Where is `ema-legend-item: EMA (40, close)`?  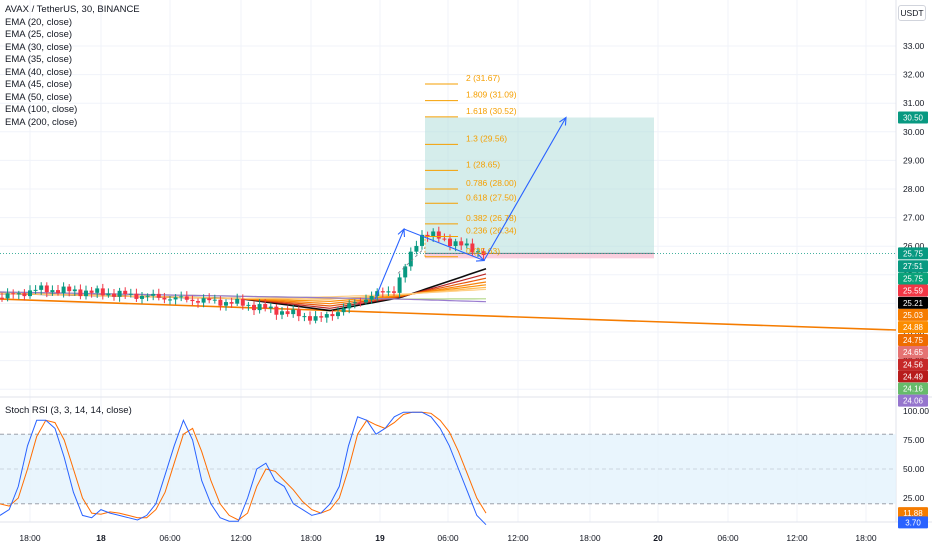
ema-legend-item: EMA (40, close) is located at coordinates (39, 72).